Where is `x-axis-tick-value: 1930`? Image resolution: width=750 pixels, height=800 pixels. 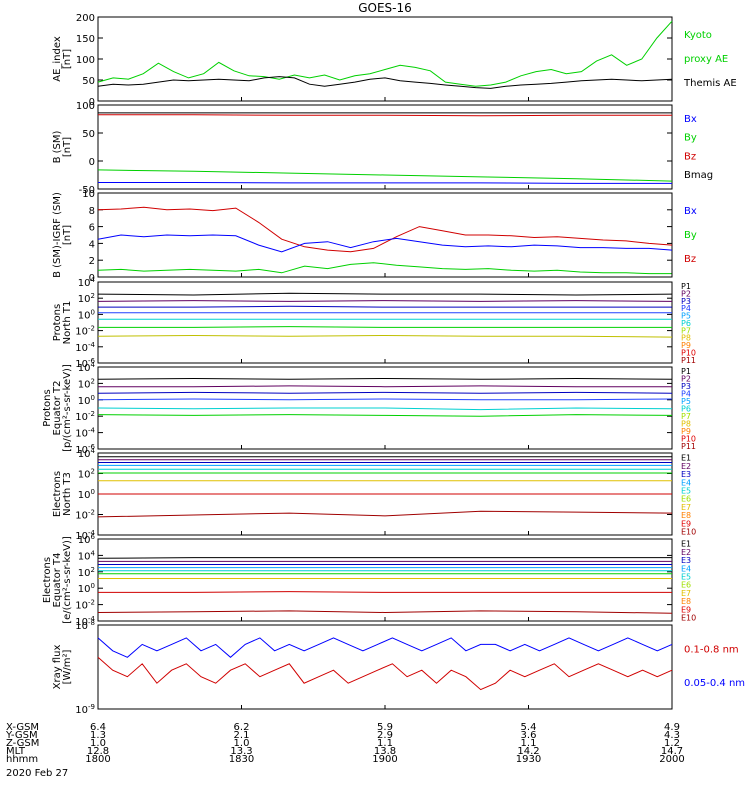 x-axis-tick-value: 1930 is located at coordinates (528, 759).